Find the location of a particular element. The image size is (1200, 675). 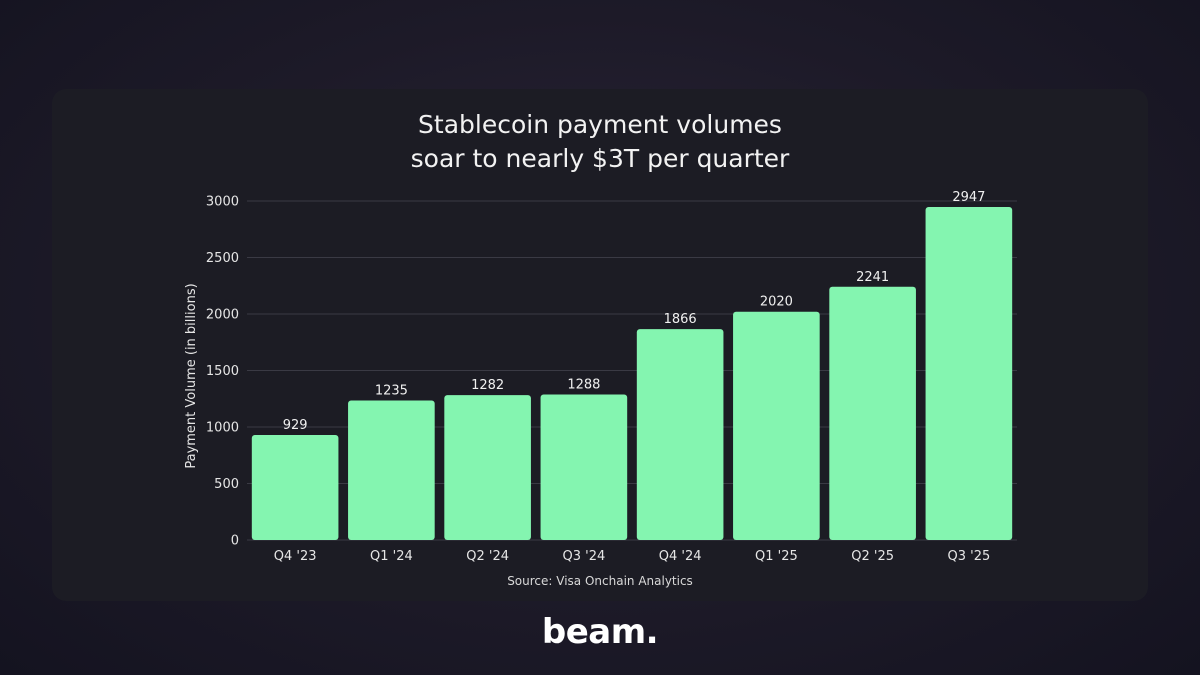

bar-value-label: 1235 is located at coordinates (391, 390).